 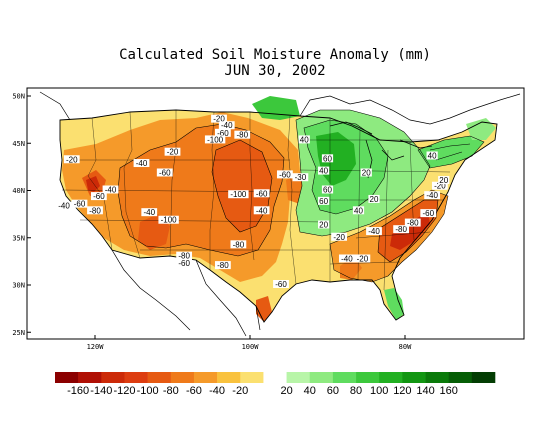 I want to click on longitude-axis: 120W 100W 80W, so click(x=249, y=343).